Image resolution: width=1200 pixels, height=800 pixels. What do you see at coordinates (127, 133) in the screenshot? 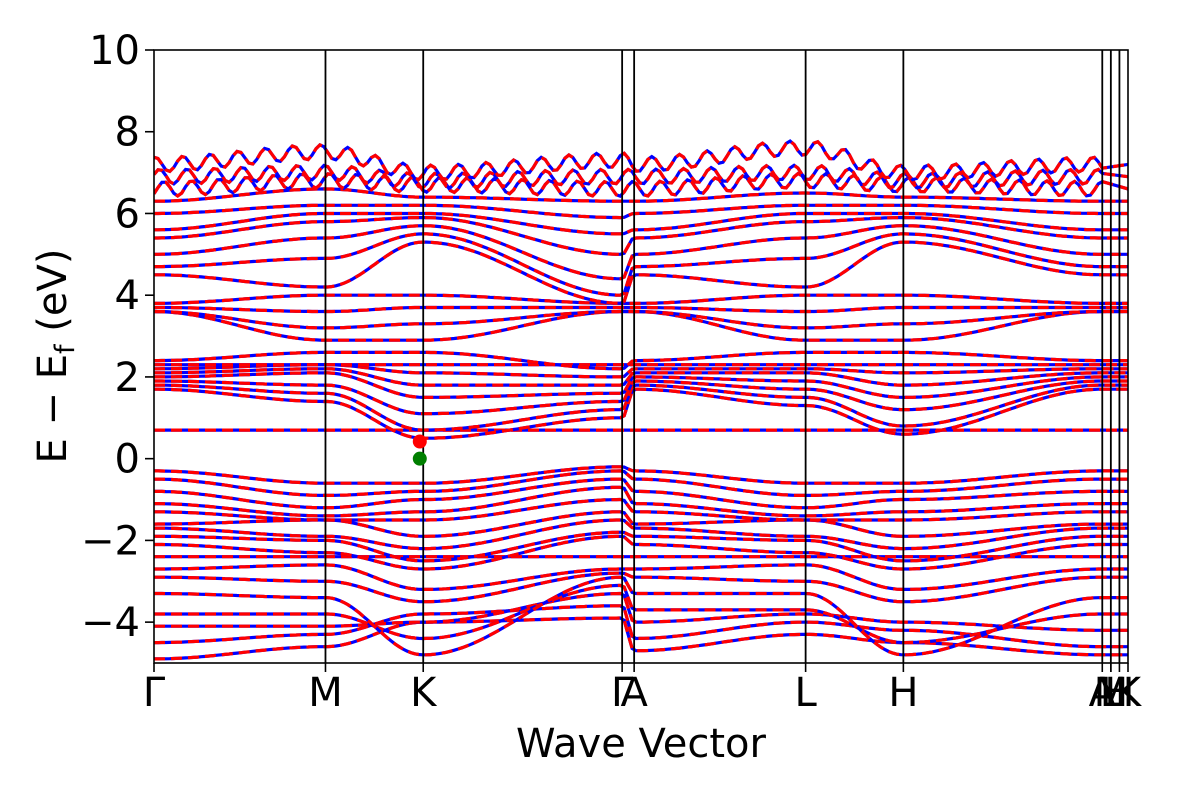
I see `y-tick-label: 8` at bounding box center [127, 133].